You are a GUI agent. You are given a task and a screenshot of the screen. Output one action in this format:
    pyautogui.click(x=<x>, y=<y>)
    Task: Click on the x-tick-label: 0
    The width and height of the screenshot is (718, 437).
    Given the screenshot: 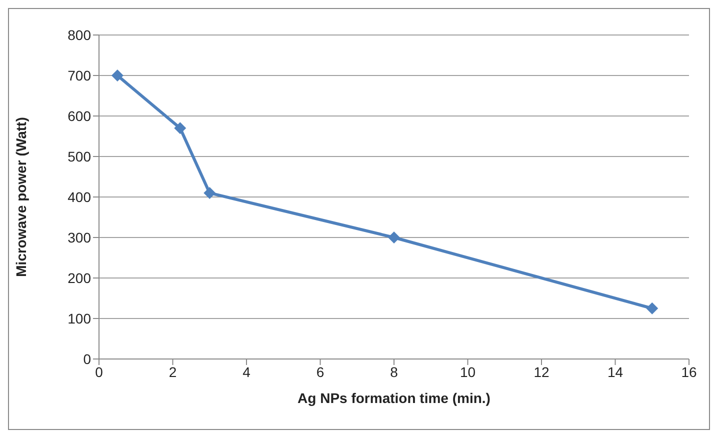 What is the action you would take?
    pyautogui.click(x=99, y=372)
    